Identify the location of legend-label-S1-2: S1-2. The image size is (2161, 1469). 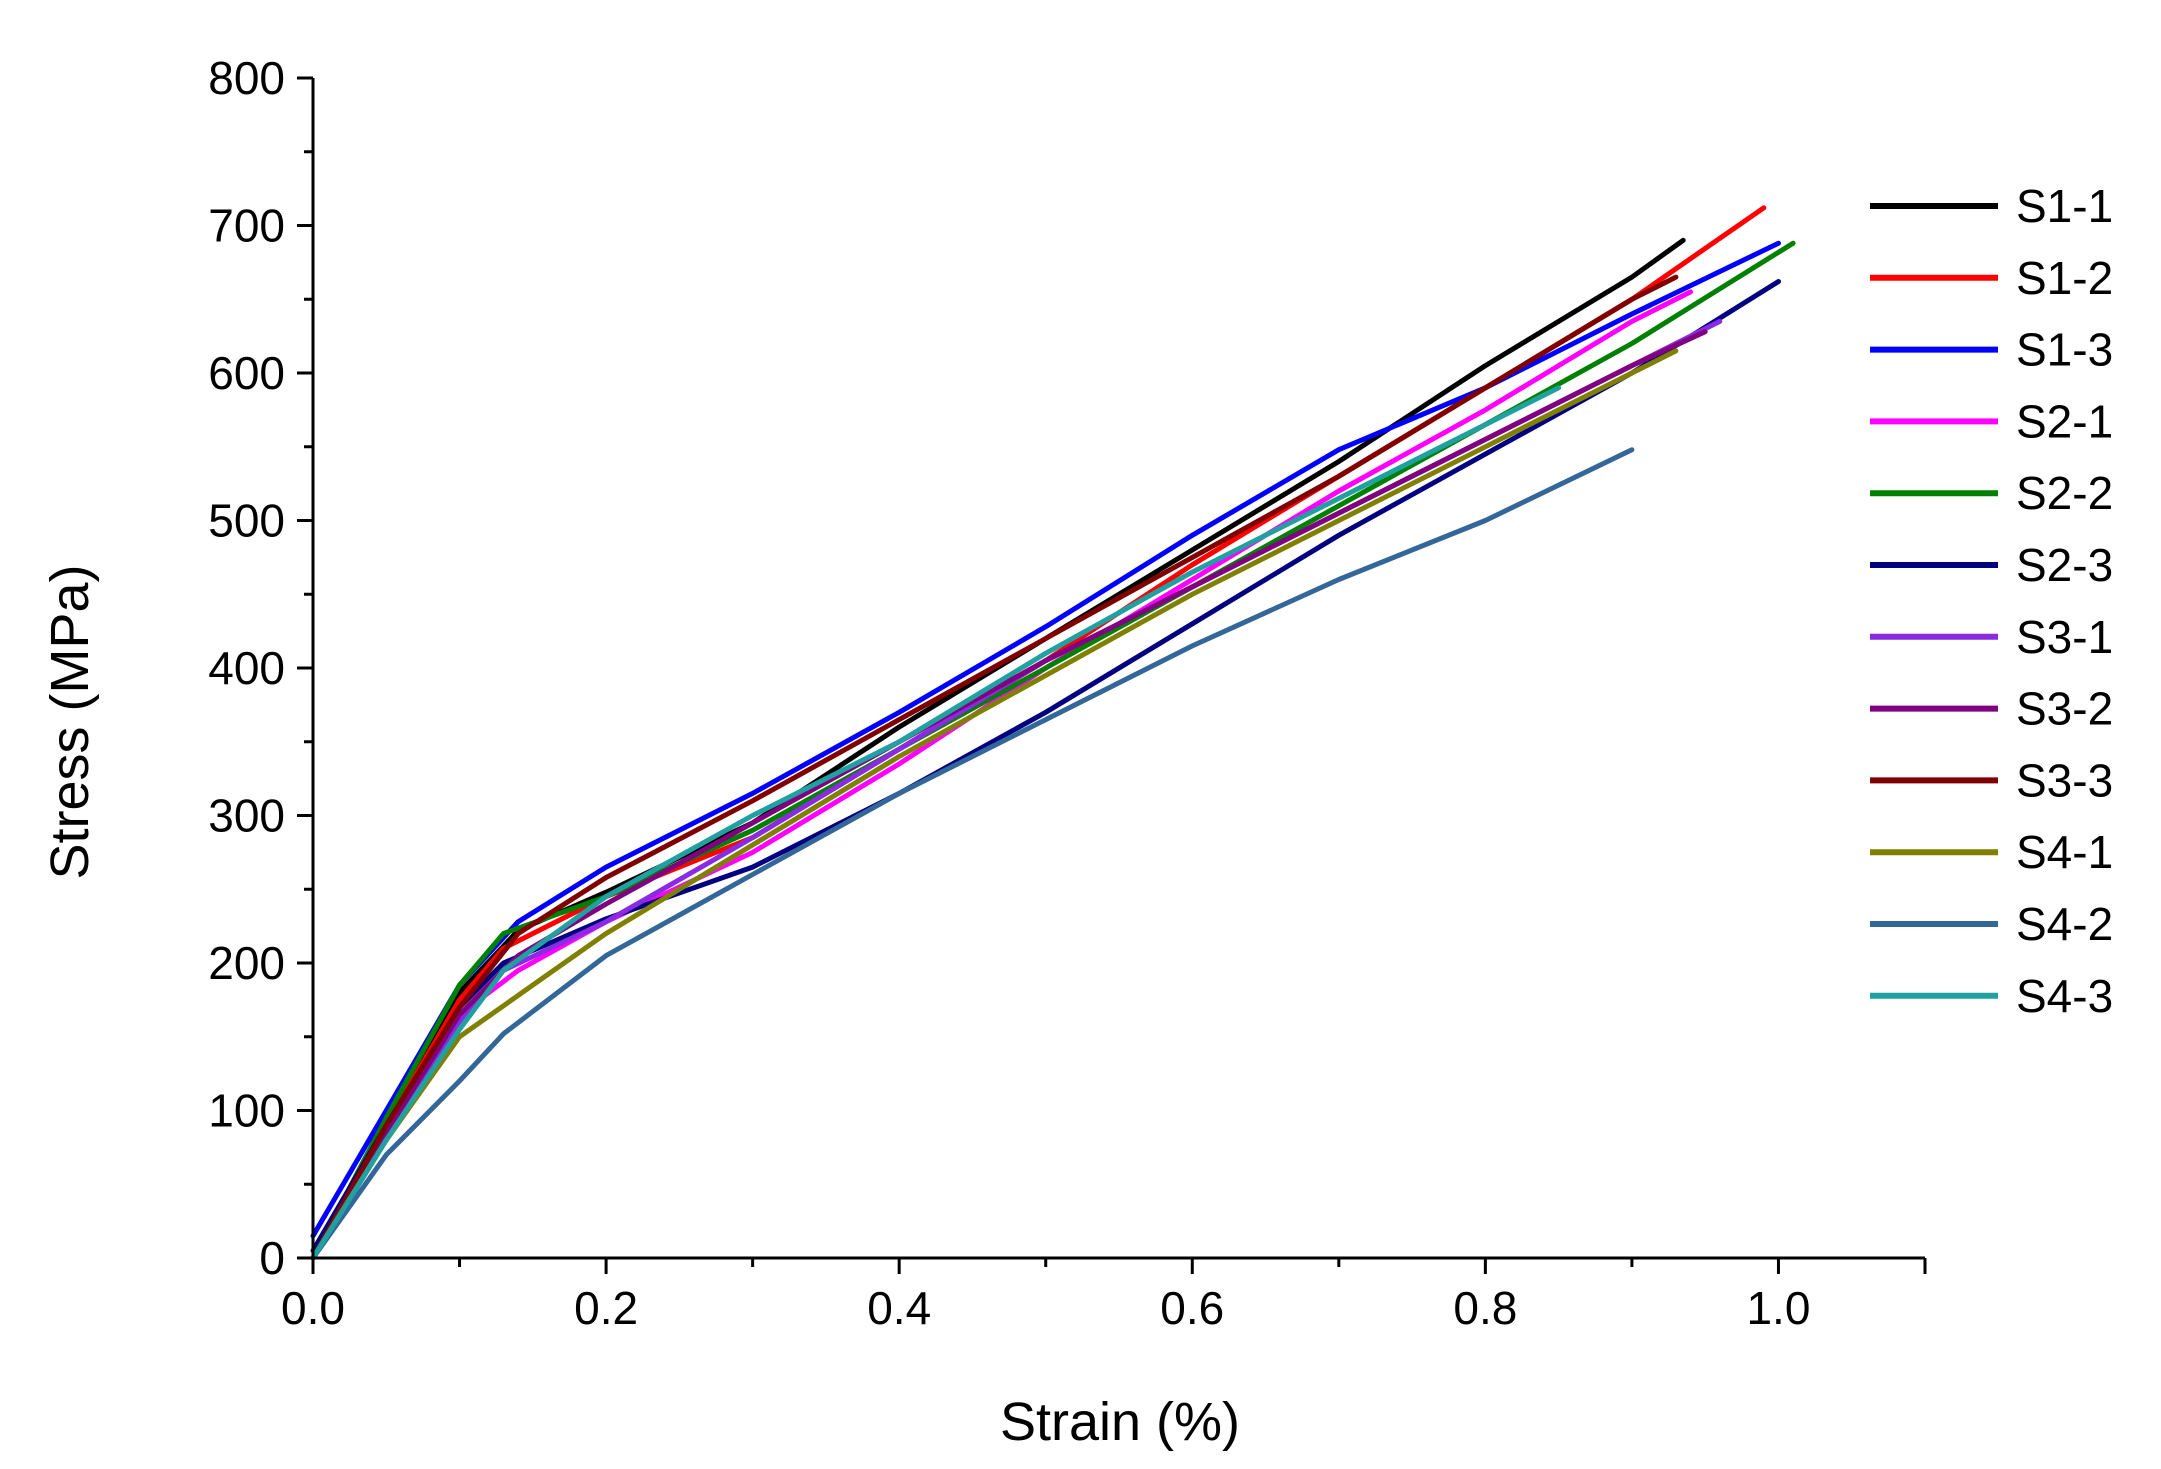
(2064, 278).